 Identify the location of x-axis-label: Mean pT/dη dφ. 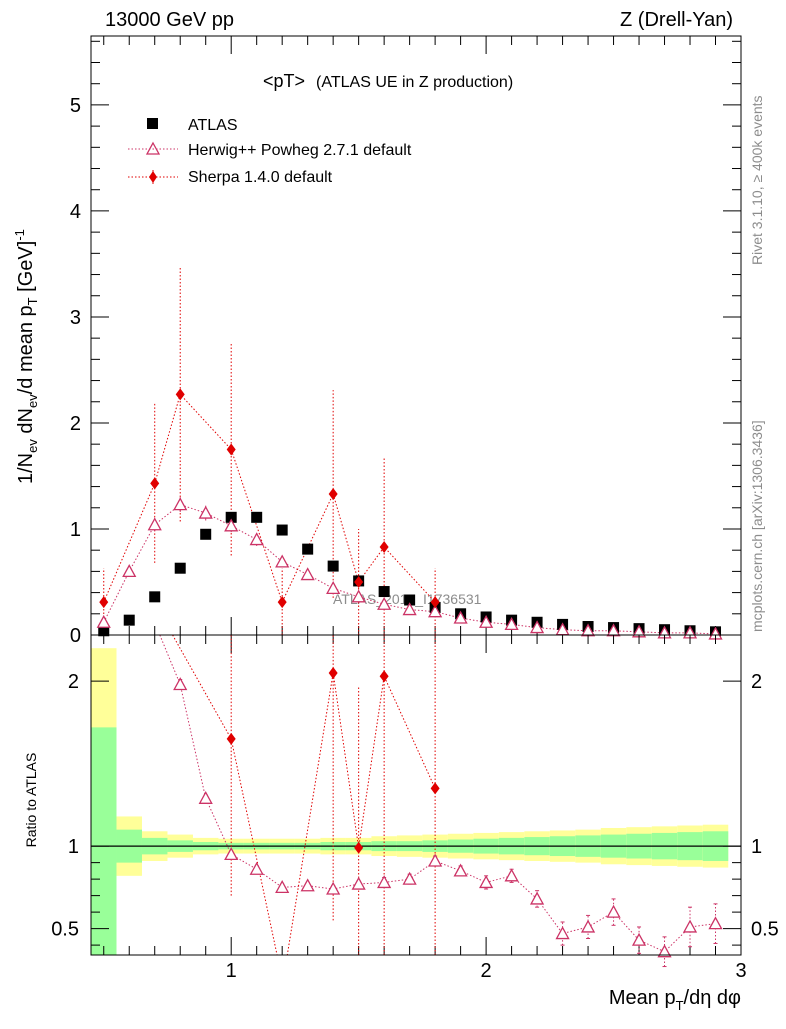
(675, 1000).